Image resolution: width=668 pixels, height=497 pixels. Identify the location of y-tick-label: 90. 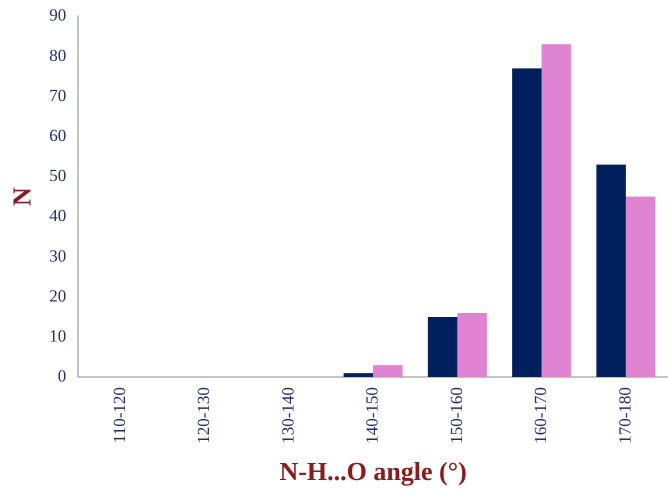
(57, 15).